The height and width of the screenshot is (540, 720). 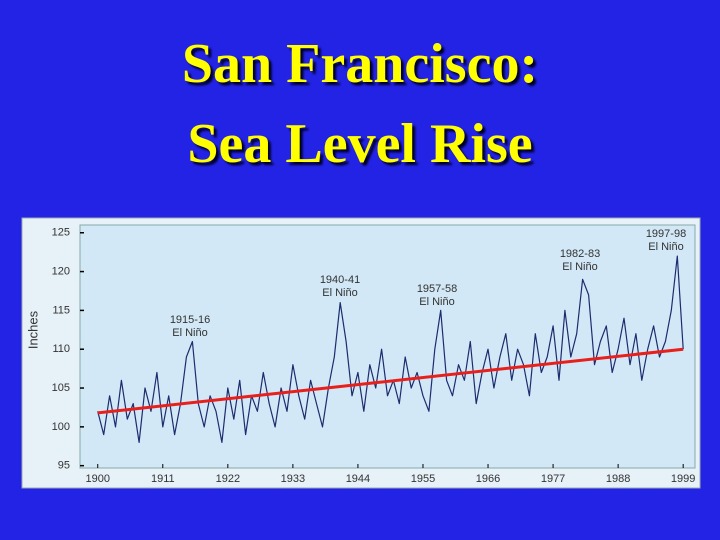 I want to click on x-tick-label: 1988, so click(x=618, y=479).